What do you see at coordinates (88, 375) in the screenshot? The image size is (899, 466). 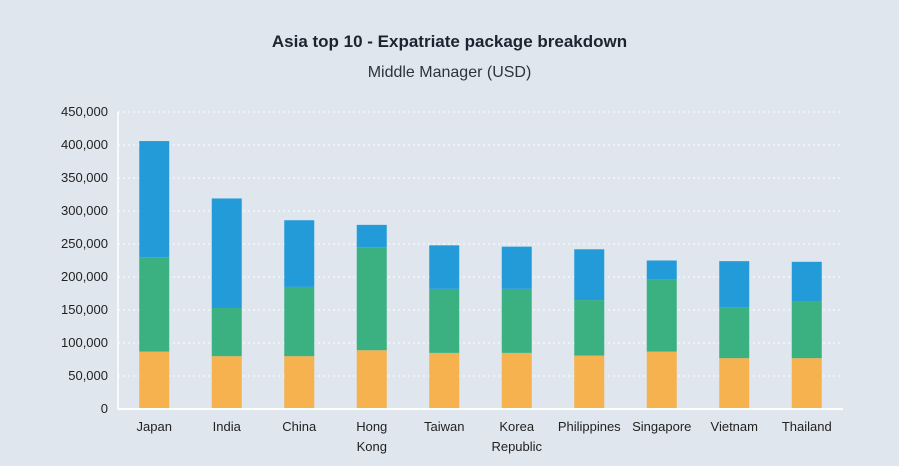 I see `y-tick-label: 50,000` at bounding box center [88, 375].